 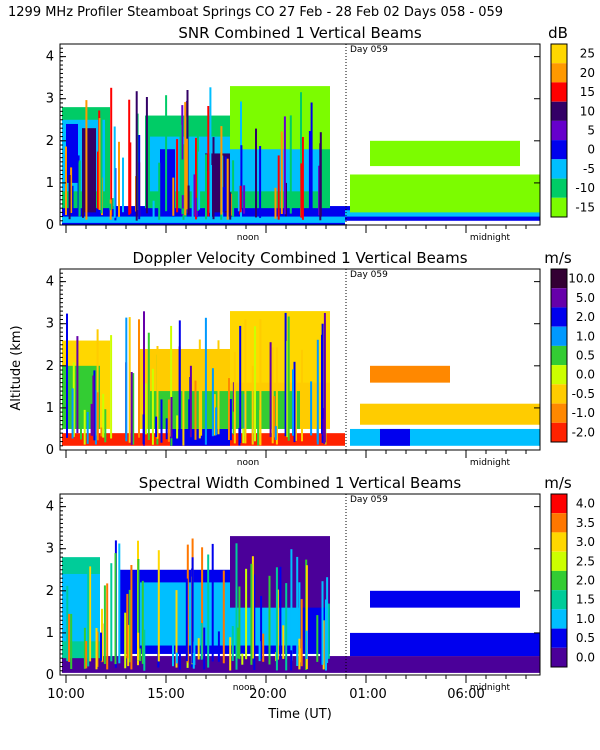 I want to click on colorbar-label: 1.5, so click(x=585, y=600).